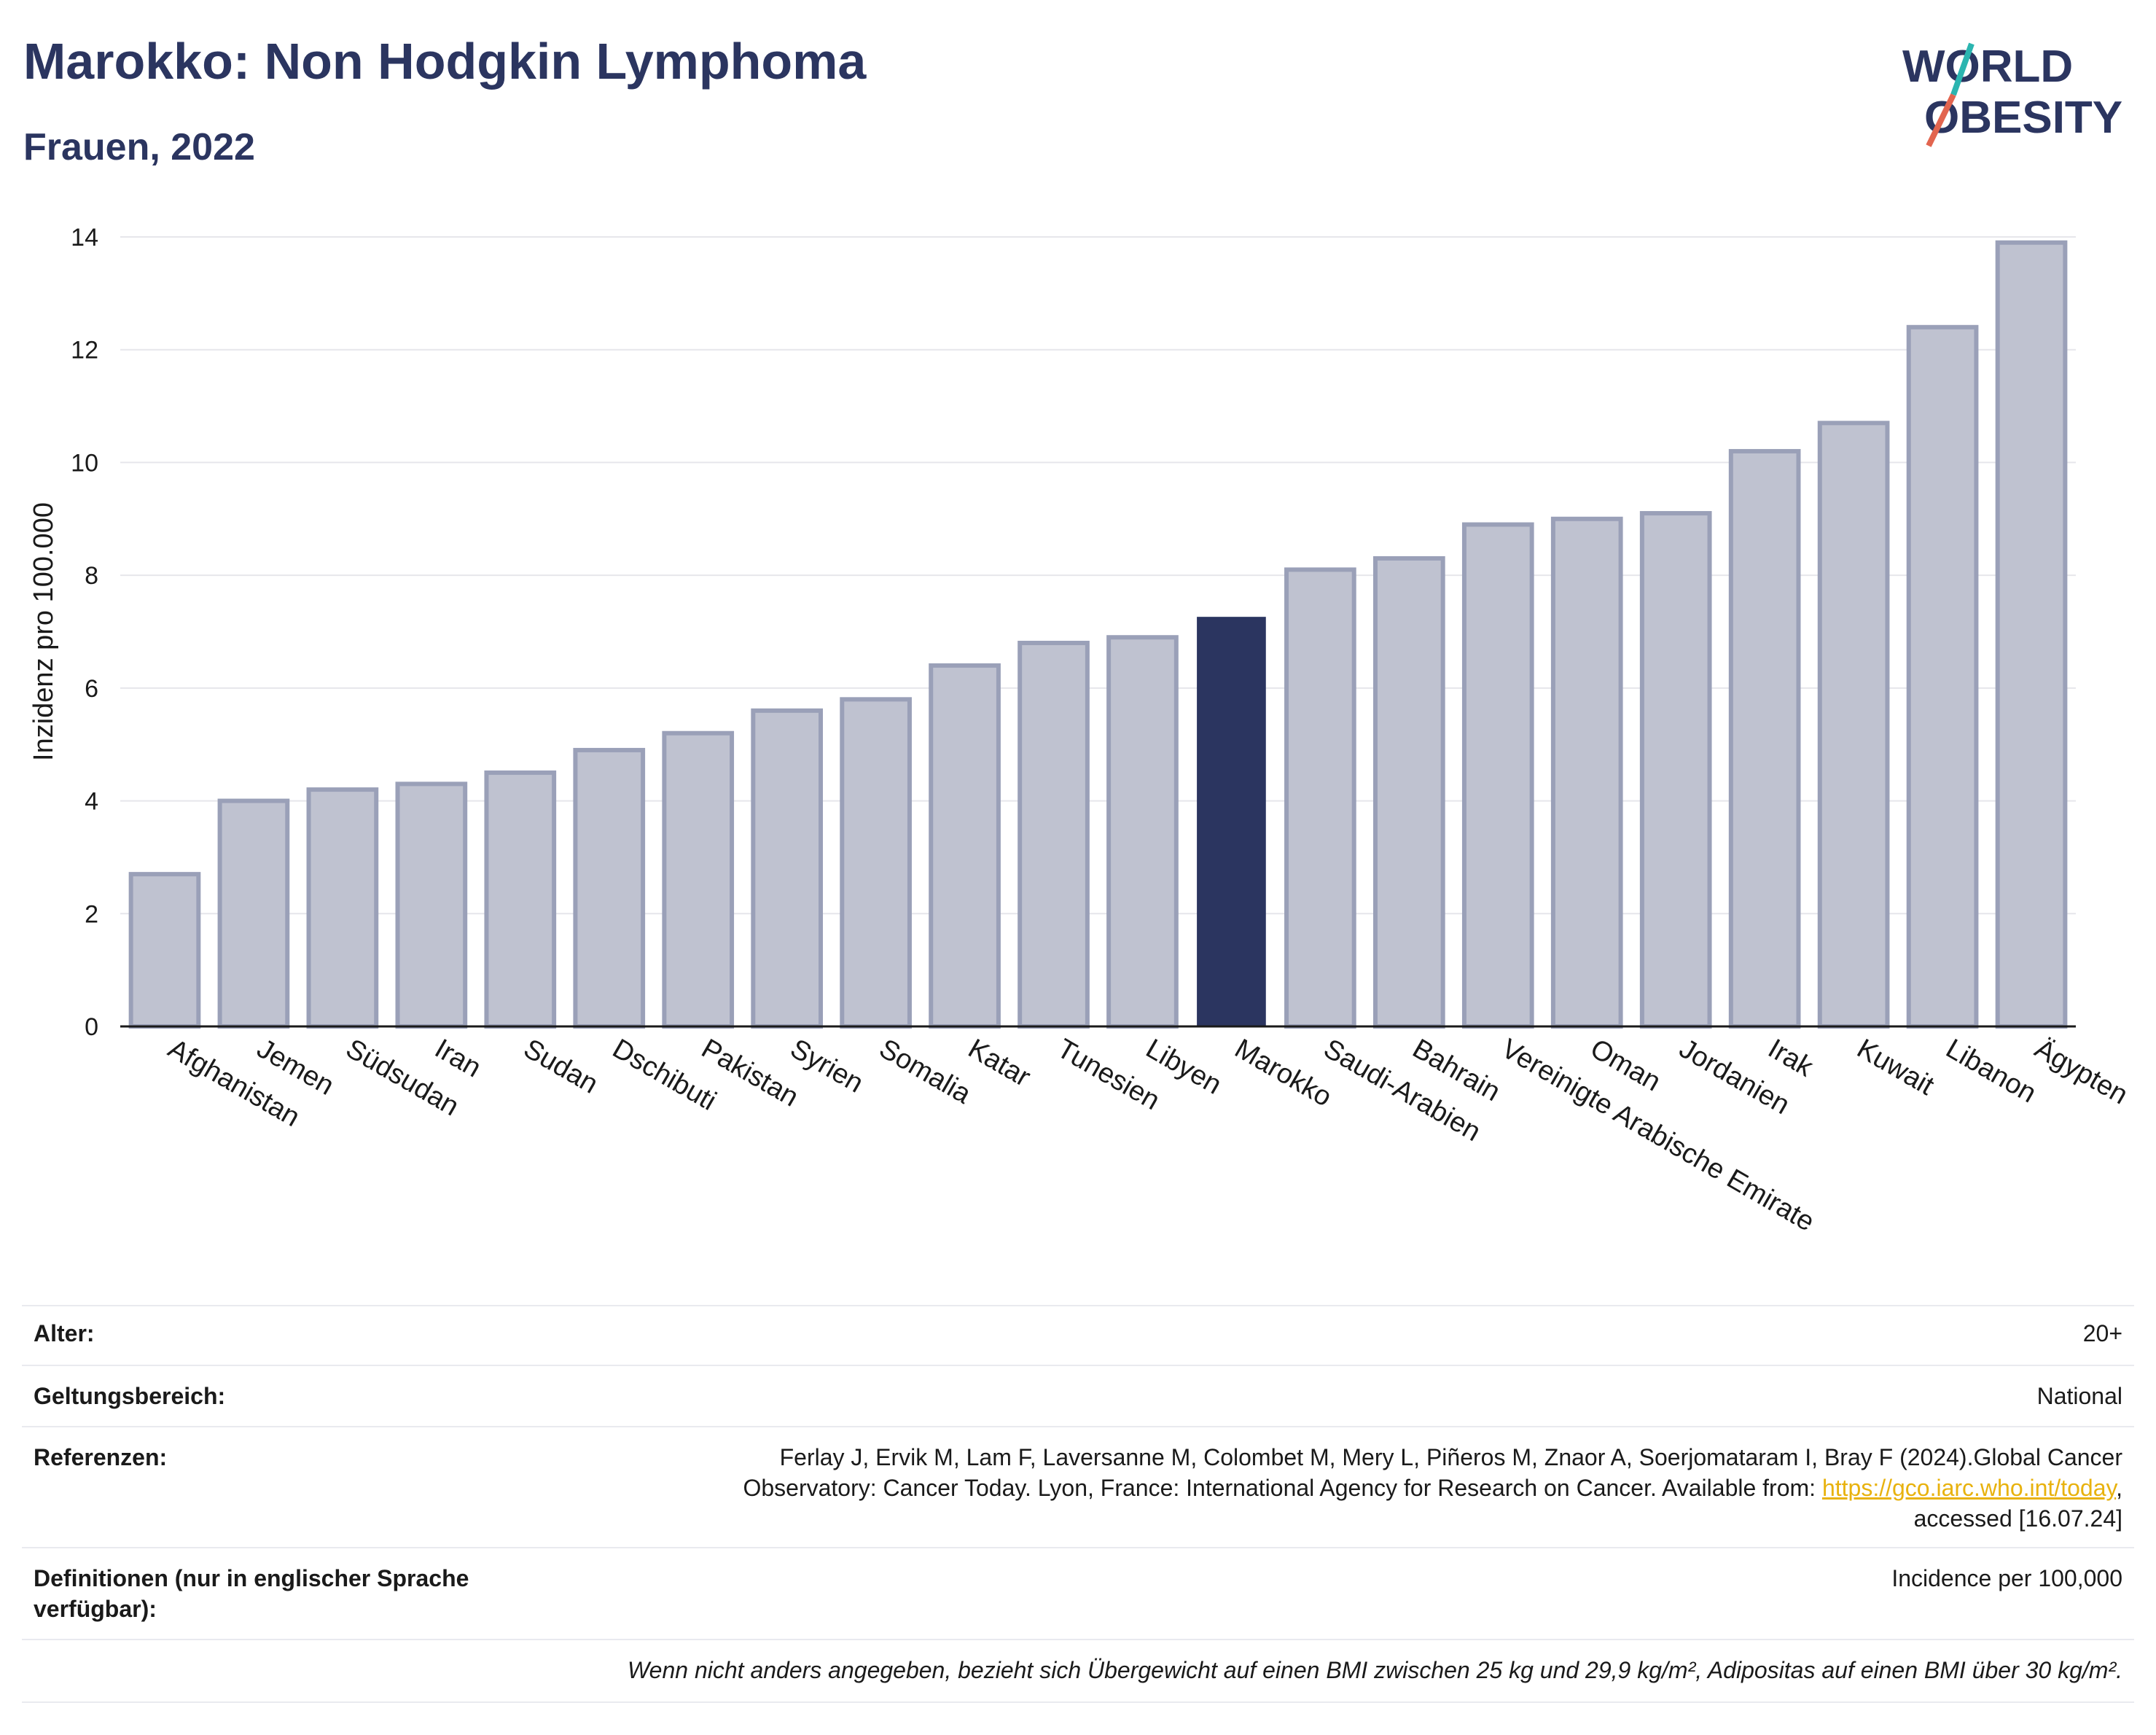 This screenshot has width=2156, height=1735. I want to click on x-tick-label: Kuwait, so click(1896, 1067).